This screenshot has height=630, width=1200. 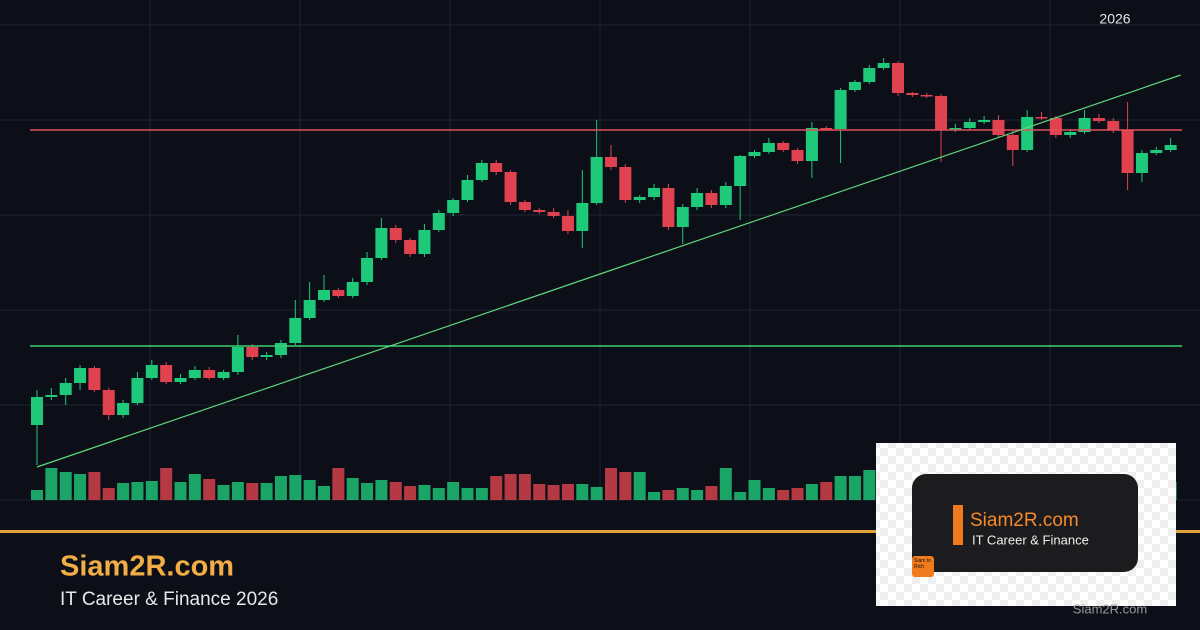 I want to click on brand-tagline: IT Career & Finance 2026, so click(x=169, y=599).